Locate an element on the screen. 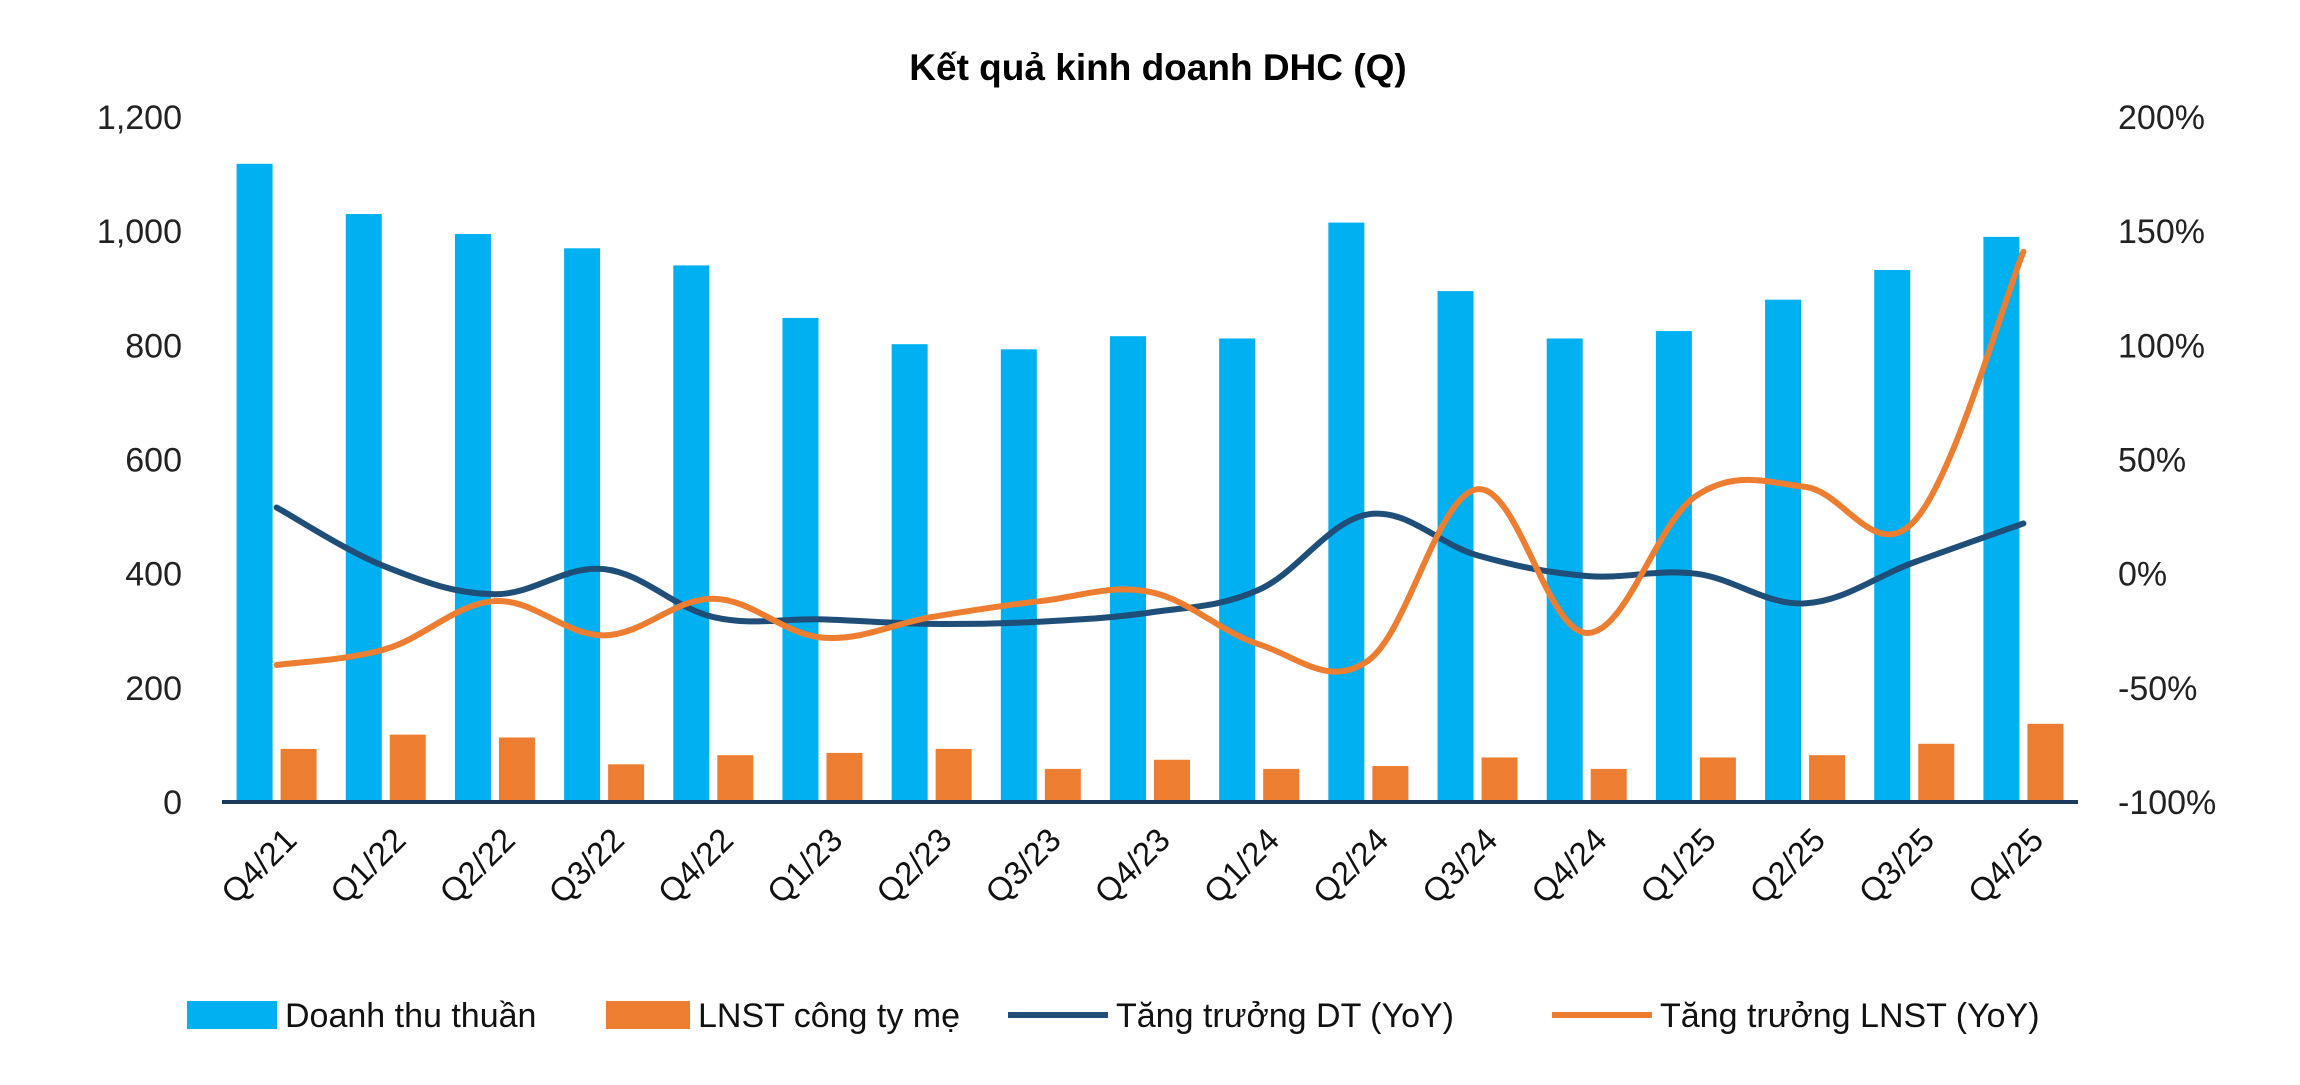  x-tick-label: Q1/25 is located at coordinates (1678, 866).